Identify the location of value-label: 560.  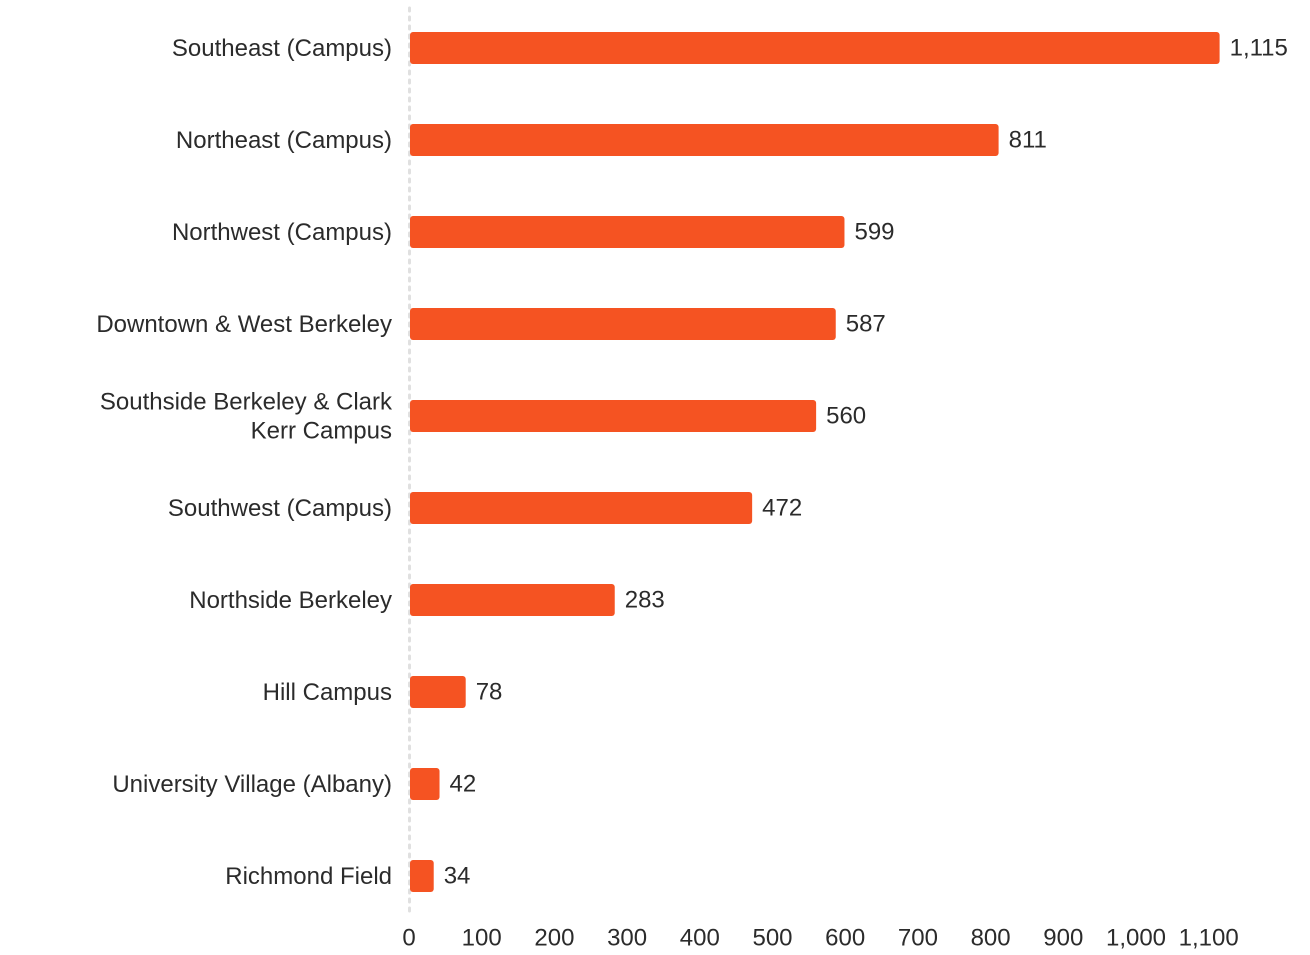
(846, 416).